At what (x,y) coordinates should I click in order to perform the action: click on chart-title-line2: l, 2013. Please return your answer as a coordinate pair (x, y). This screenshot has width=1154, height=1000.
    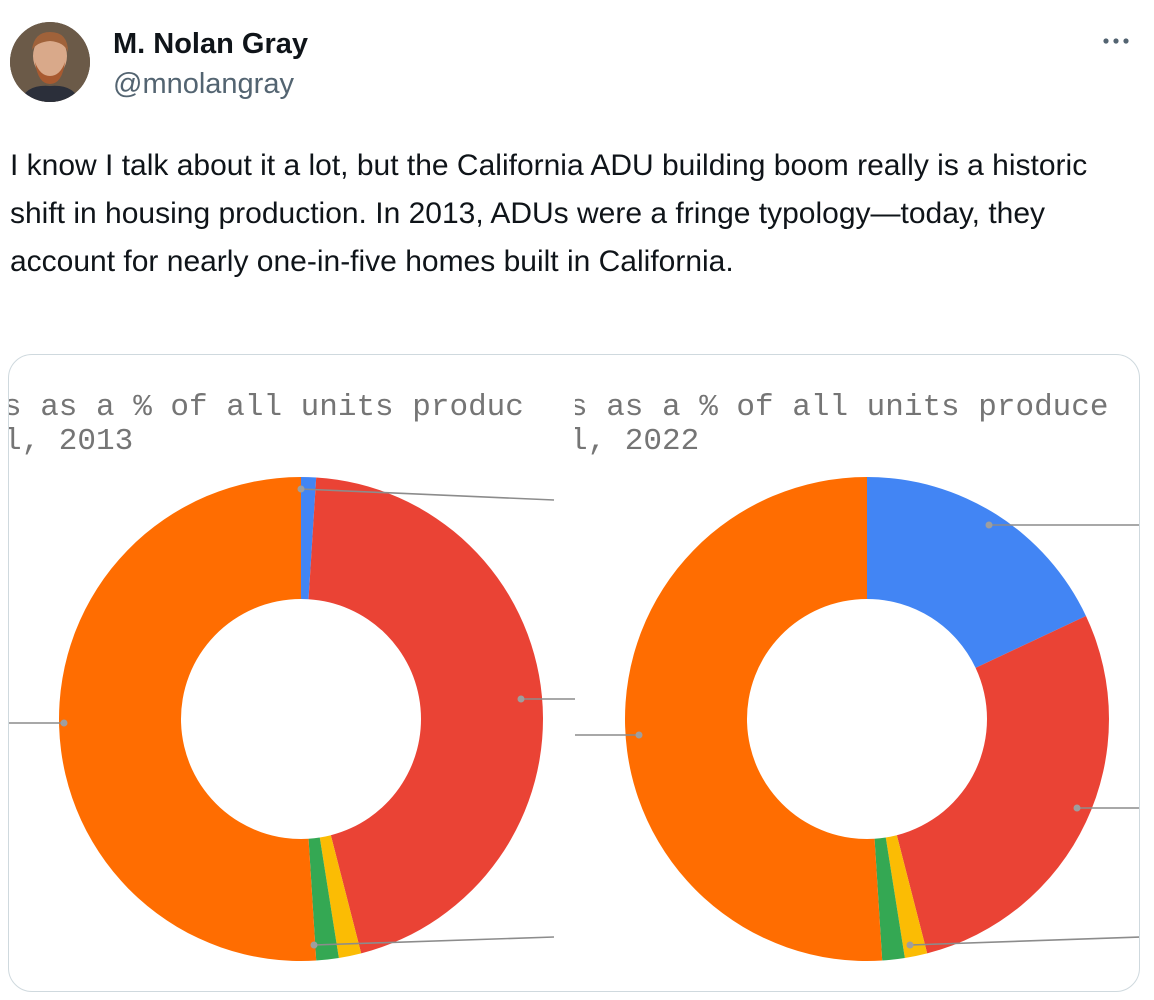
    Looking at the image, I should click on (71, 441).